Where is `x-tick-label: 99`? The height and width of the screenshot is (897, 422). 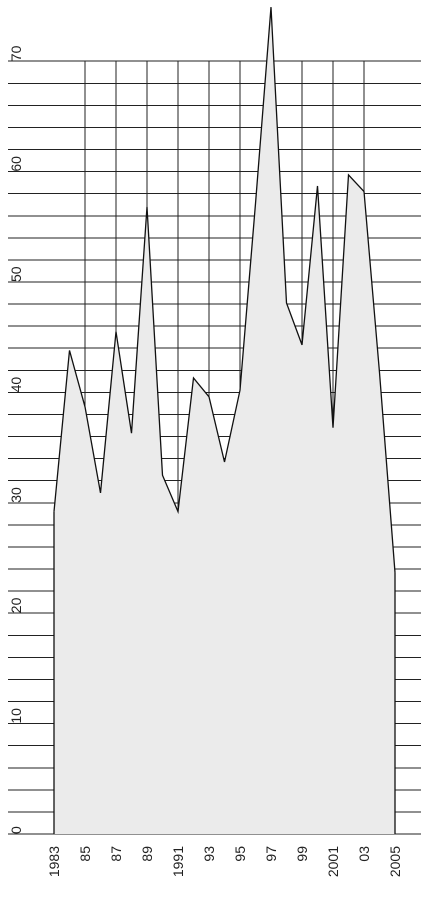 x-tick-label: 99 is located at coordinates (302, 854).